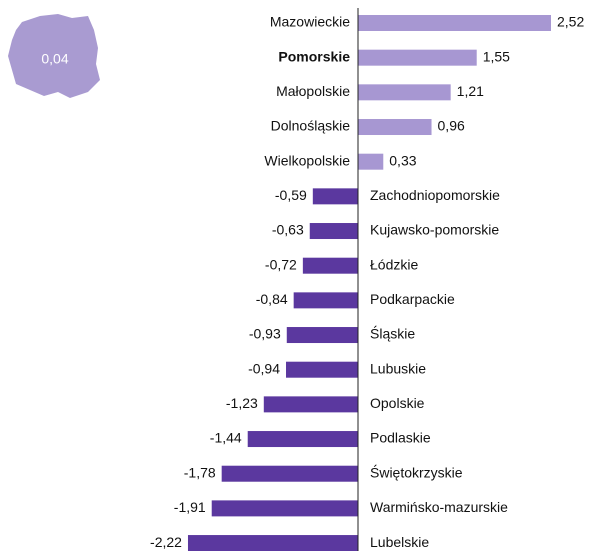  What do you see at coordinates (190, 507) in the screenshot?
I see `value-label: -1,91` at bounding box center [190, 507].